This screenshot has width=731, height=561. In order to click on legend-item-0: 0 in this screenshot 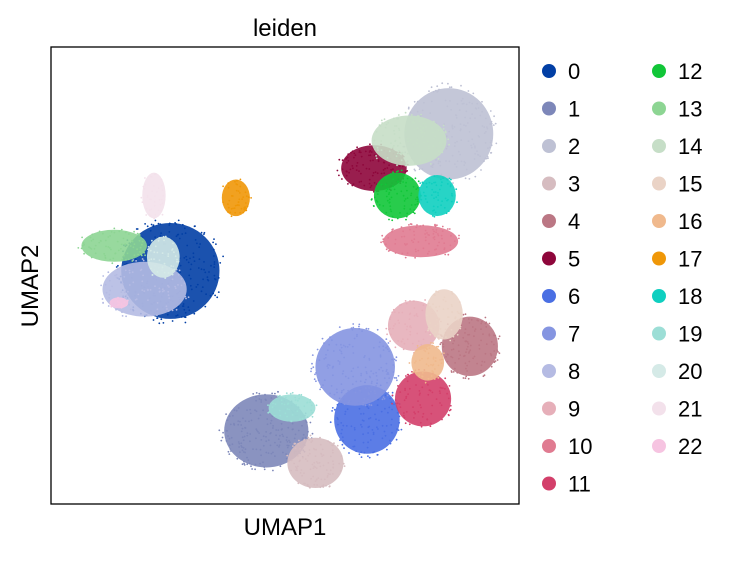, I will do `click(561, 71)`.